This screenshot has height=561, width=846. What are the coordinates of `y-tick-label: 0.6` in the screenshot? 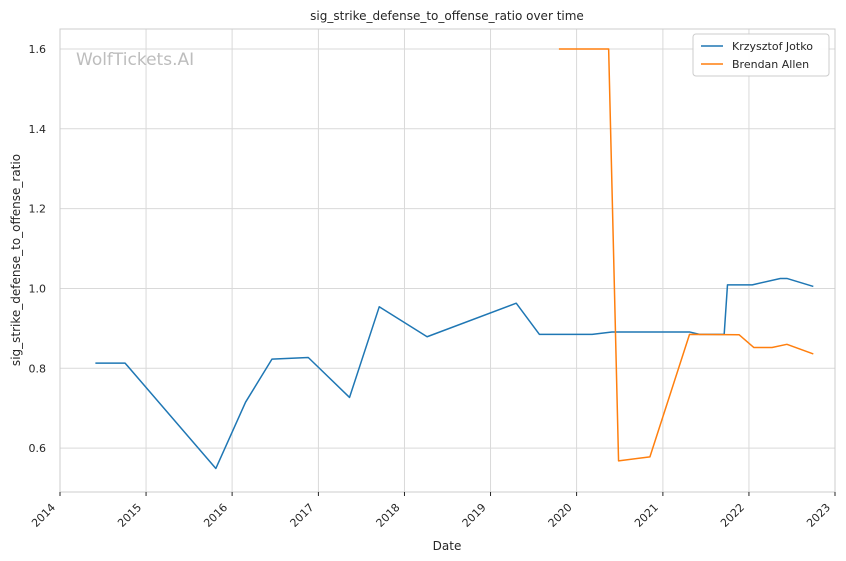 It's located at (38, 448).